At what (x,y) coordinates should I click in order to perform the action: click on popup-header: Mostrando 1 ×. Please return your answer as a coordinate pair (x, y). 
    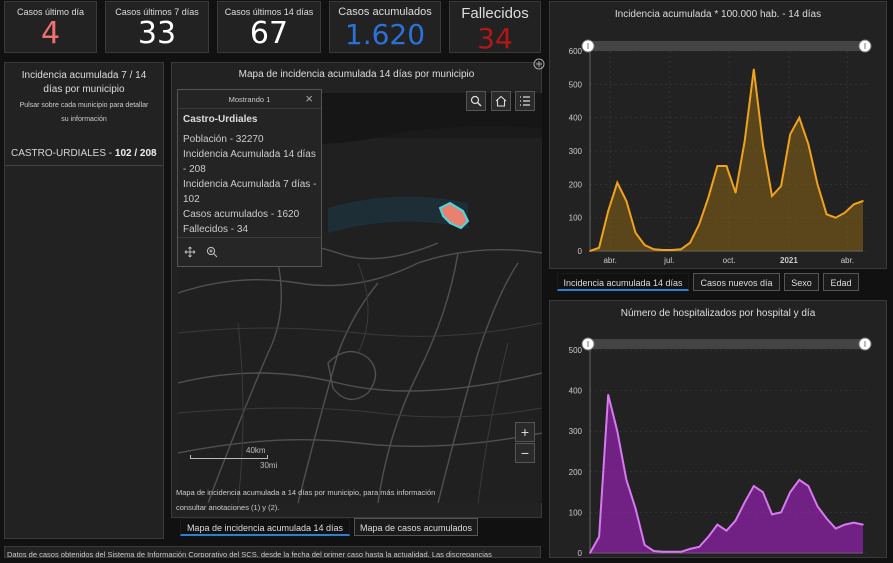
    Looking at the image, I should click on (249, 99).